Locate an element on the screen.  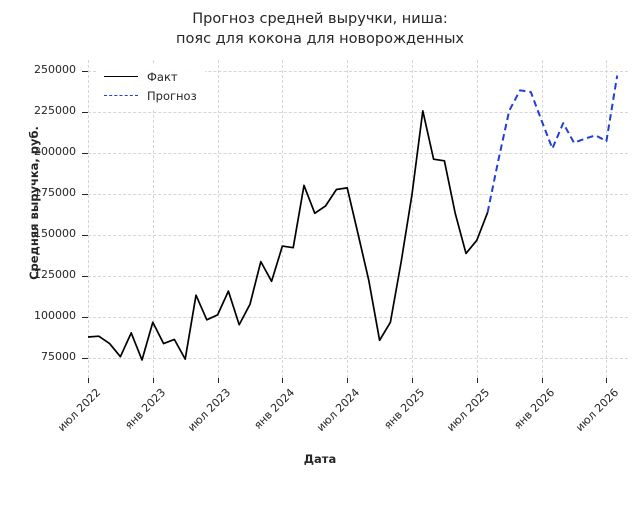
y-axis-tick-label: 175000 is located at coordinates (55, 193).